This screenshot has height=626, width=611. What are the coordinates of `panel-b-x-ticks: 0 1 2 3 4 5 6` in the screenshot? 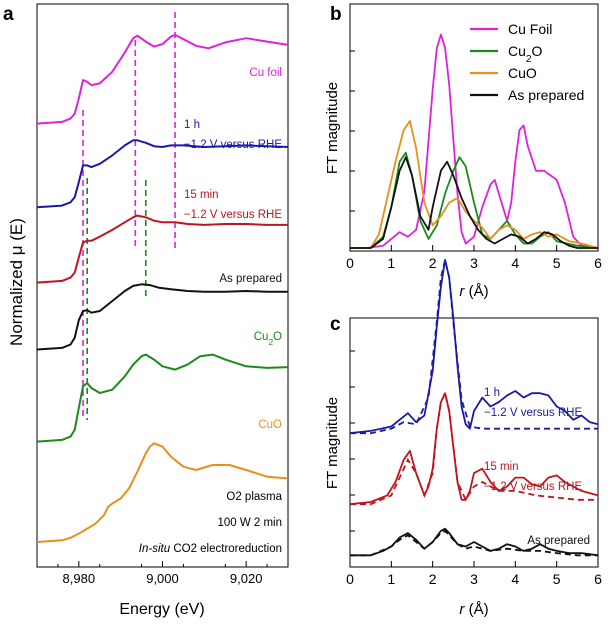 It's located at (474, 160).